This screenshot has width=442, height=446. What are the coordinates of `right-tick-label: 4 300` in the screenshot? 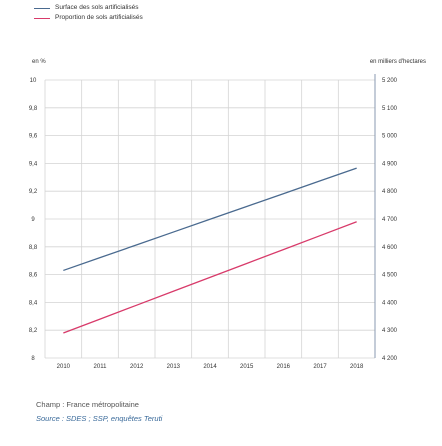 It's located at (390, 331).